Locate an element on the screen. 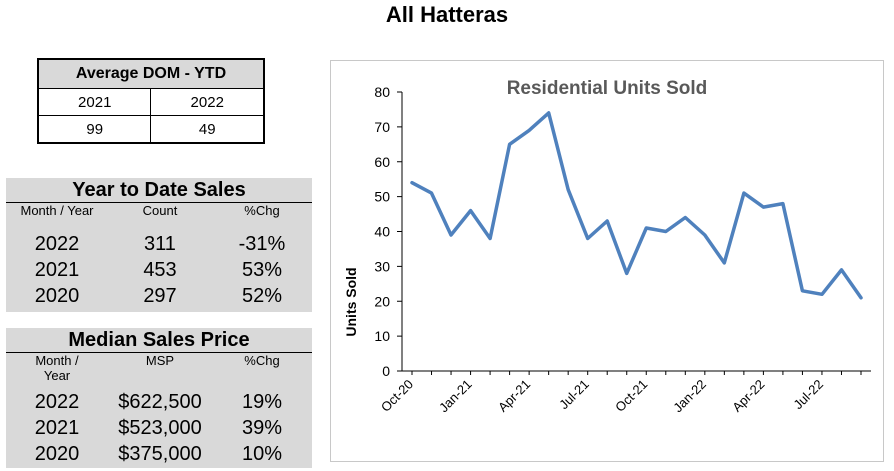  msp-chg: 39% is located at coordinates (262, 428).